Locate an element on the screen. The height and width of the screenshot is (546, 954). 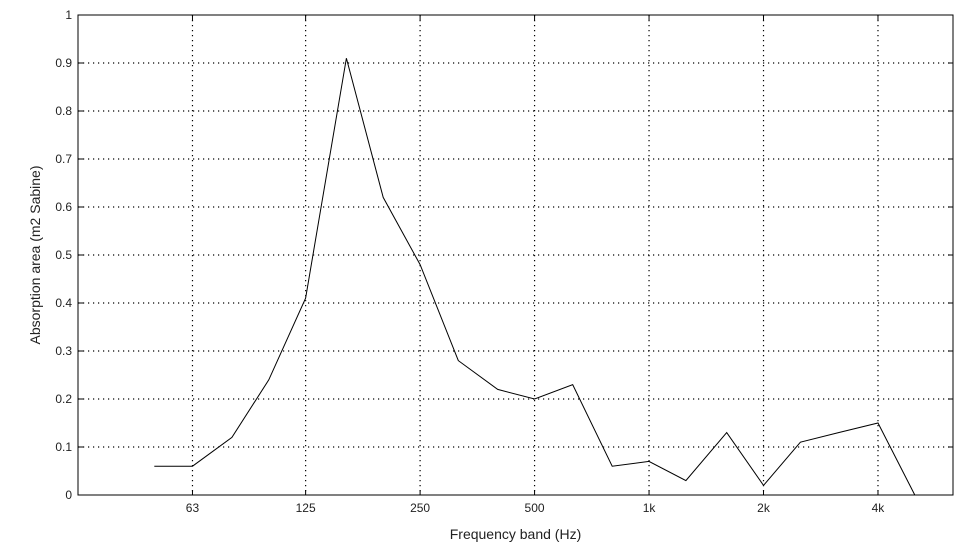
x-tick-label: 2k is located at coordinates (764, 508).